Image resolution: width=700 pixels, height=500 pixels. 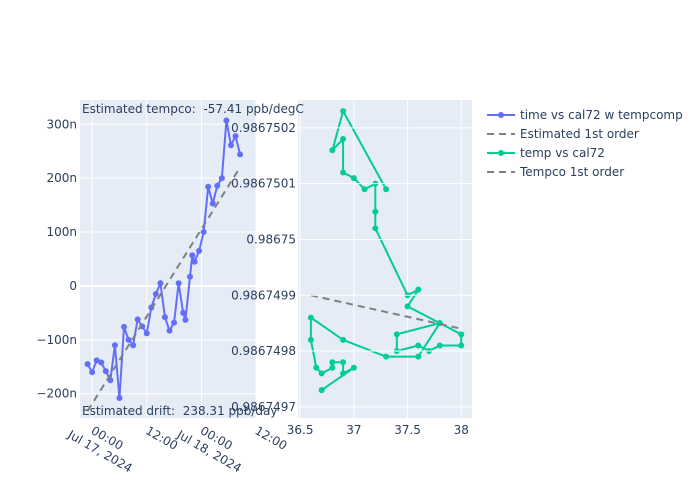 I want to click on right-x-tick-label: 37.5, so click(x=407, y=430).